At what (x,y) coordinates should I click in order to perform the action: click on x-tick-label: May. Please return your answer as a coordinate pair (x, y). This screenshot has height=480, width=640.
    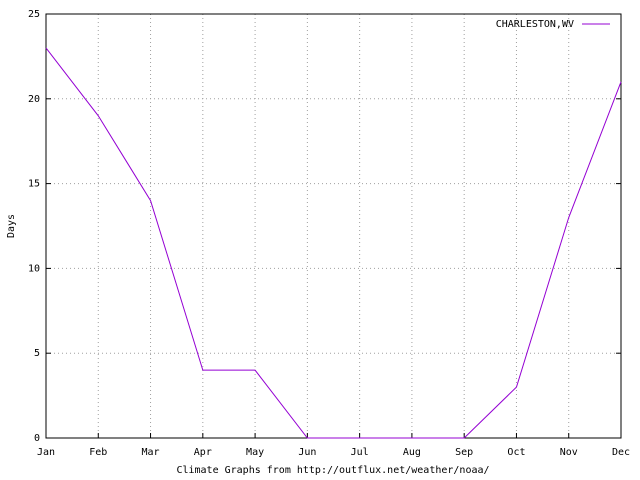
    Looking at the image, I should click on (255, 452).